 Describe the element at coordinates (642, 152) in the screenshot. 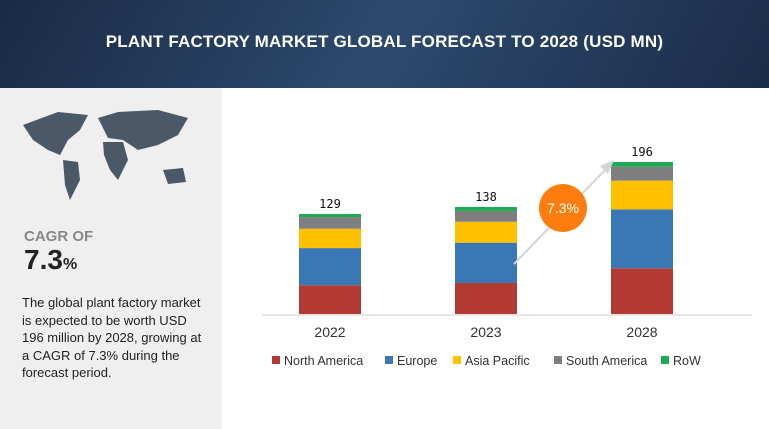

I see `total-label: 196` at that location.